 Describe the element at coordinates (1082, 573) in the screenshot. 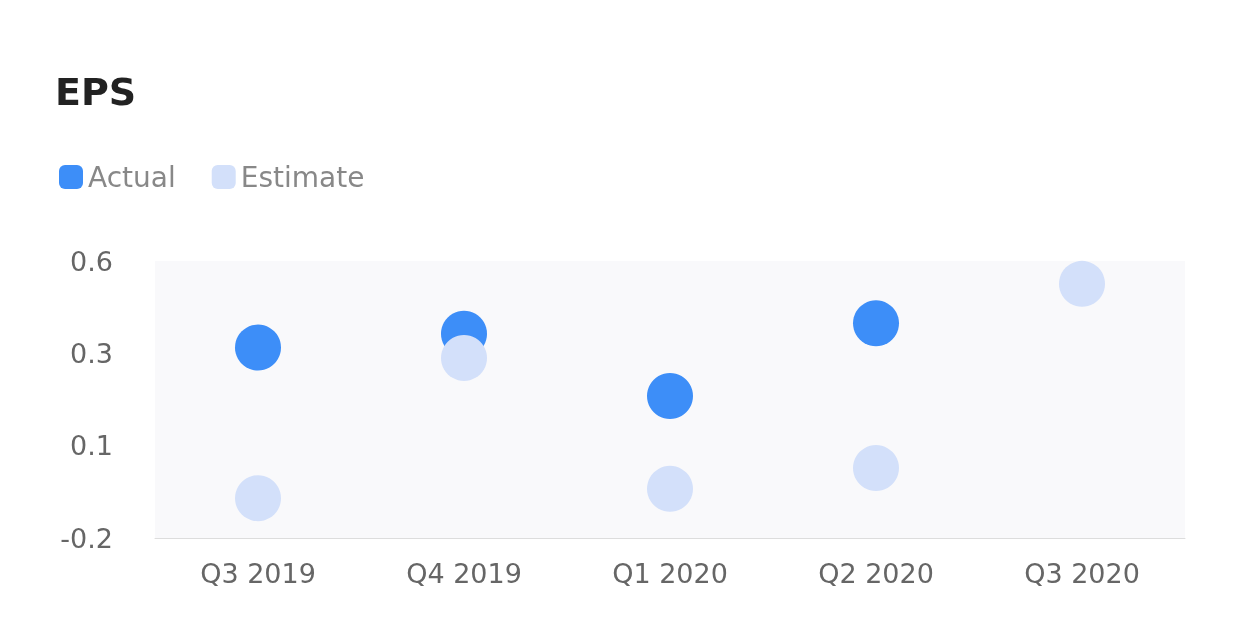

I see `x-tick-label: Q3 2020` at that location.